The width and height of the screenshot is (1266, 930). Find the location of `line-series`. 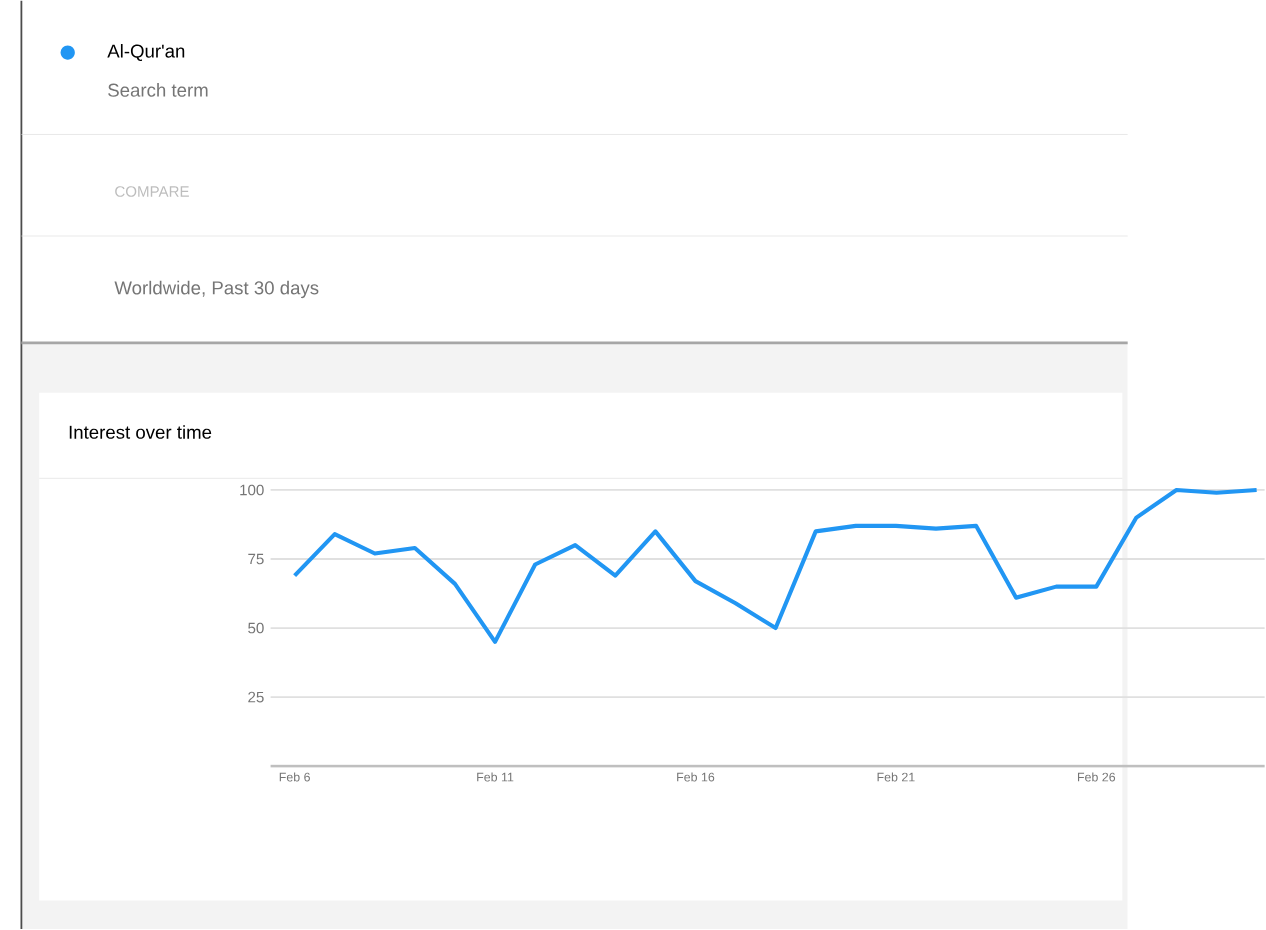

line-series is located at coordinates (775, 565).